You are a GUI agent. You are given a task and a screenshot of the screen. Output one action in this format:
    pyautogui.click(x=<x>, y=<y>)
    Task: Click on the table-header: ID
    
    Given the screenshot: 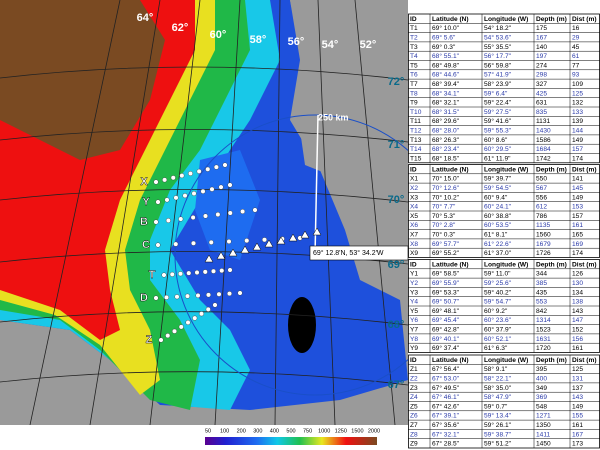 What is the action you would take?
    pyautogui.click(x=413, y=360)
    